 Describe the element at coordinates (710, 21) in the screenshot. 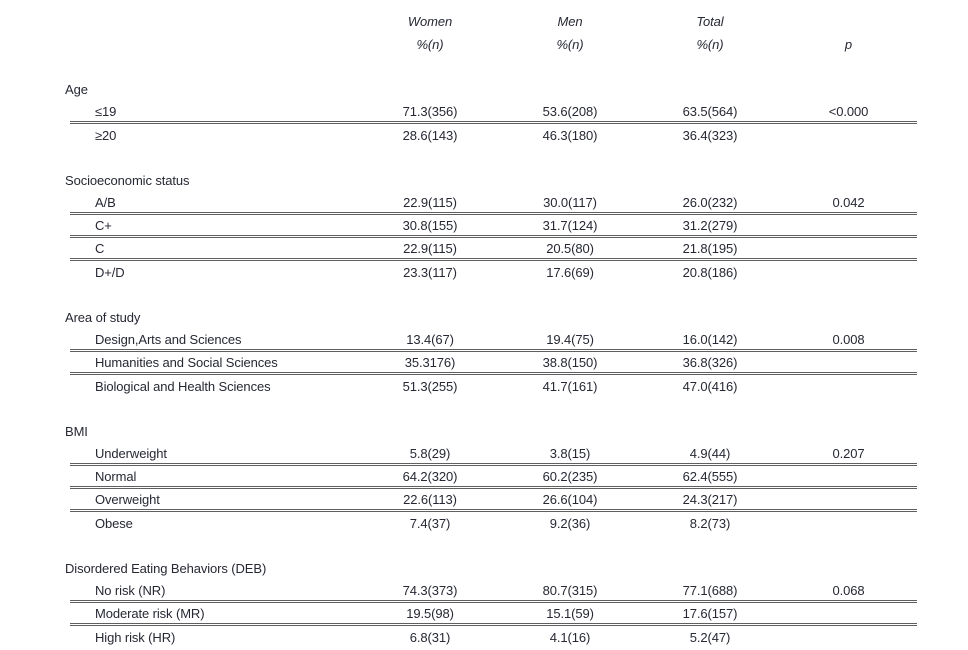

I see `header-col-total: Total` at that location.